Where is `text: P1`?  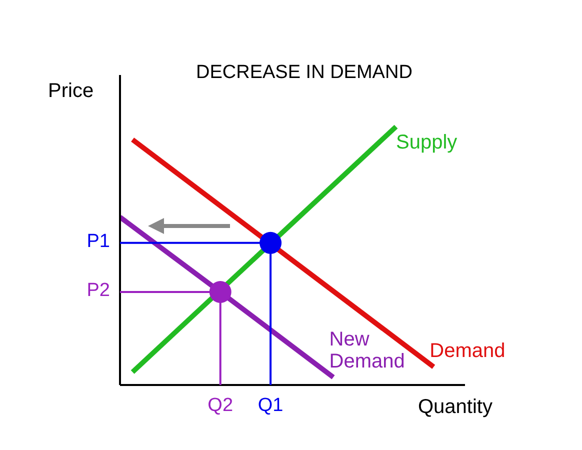
text: P1 is located at coordinates (98, 241).